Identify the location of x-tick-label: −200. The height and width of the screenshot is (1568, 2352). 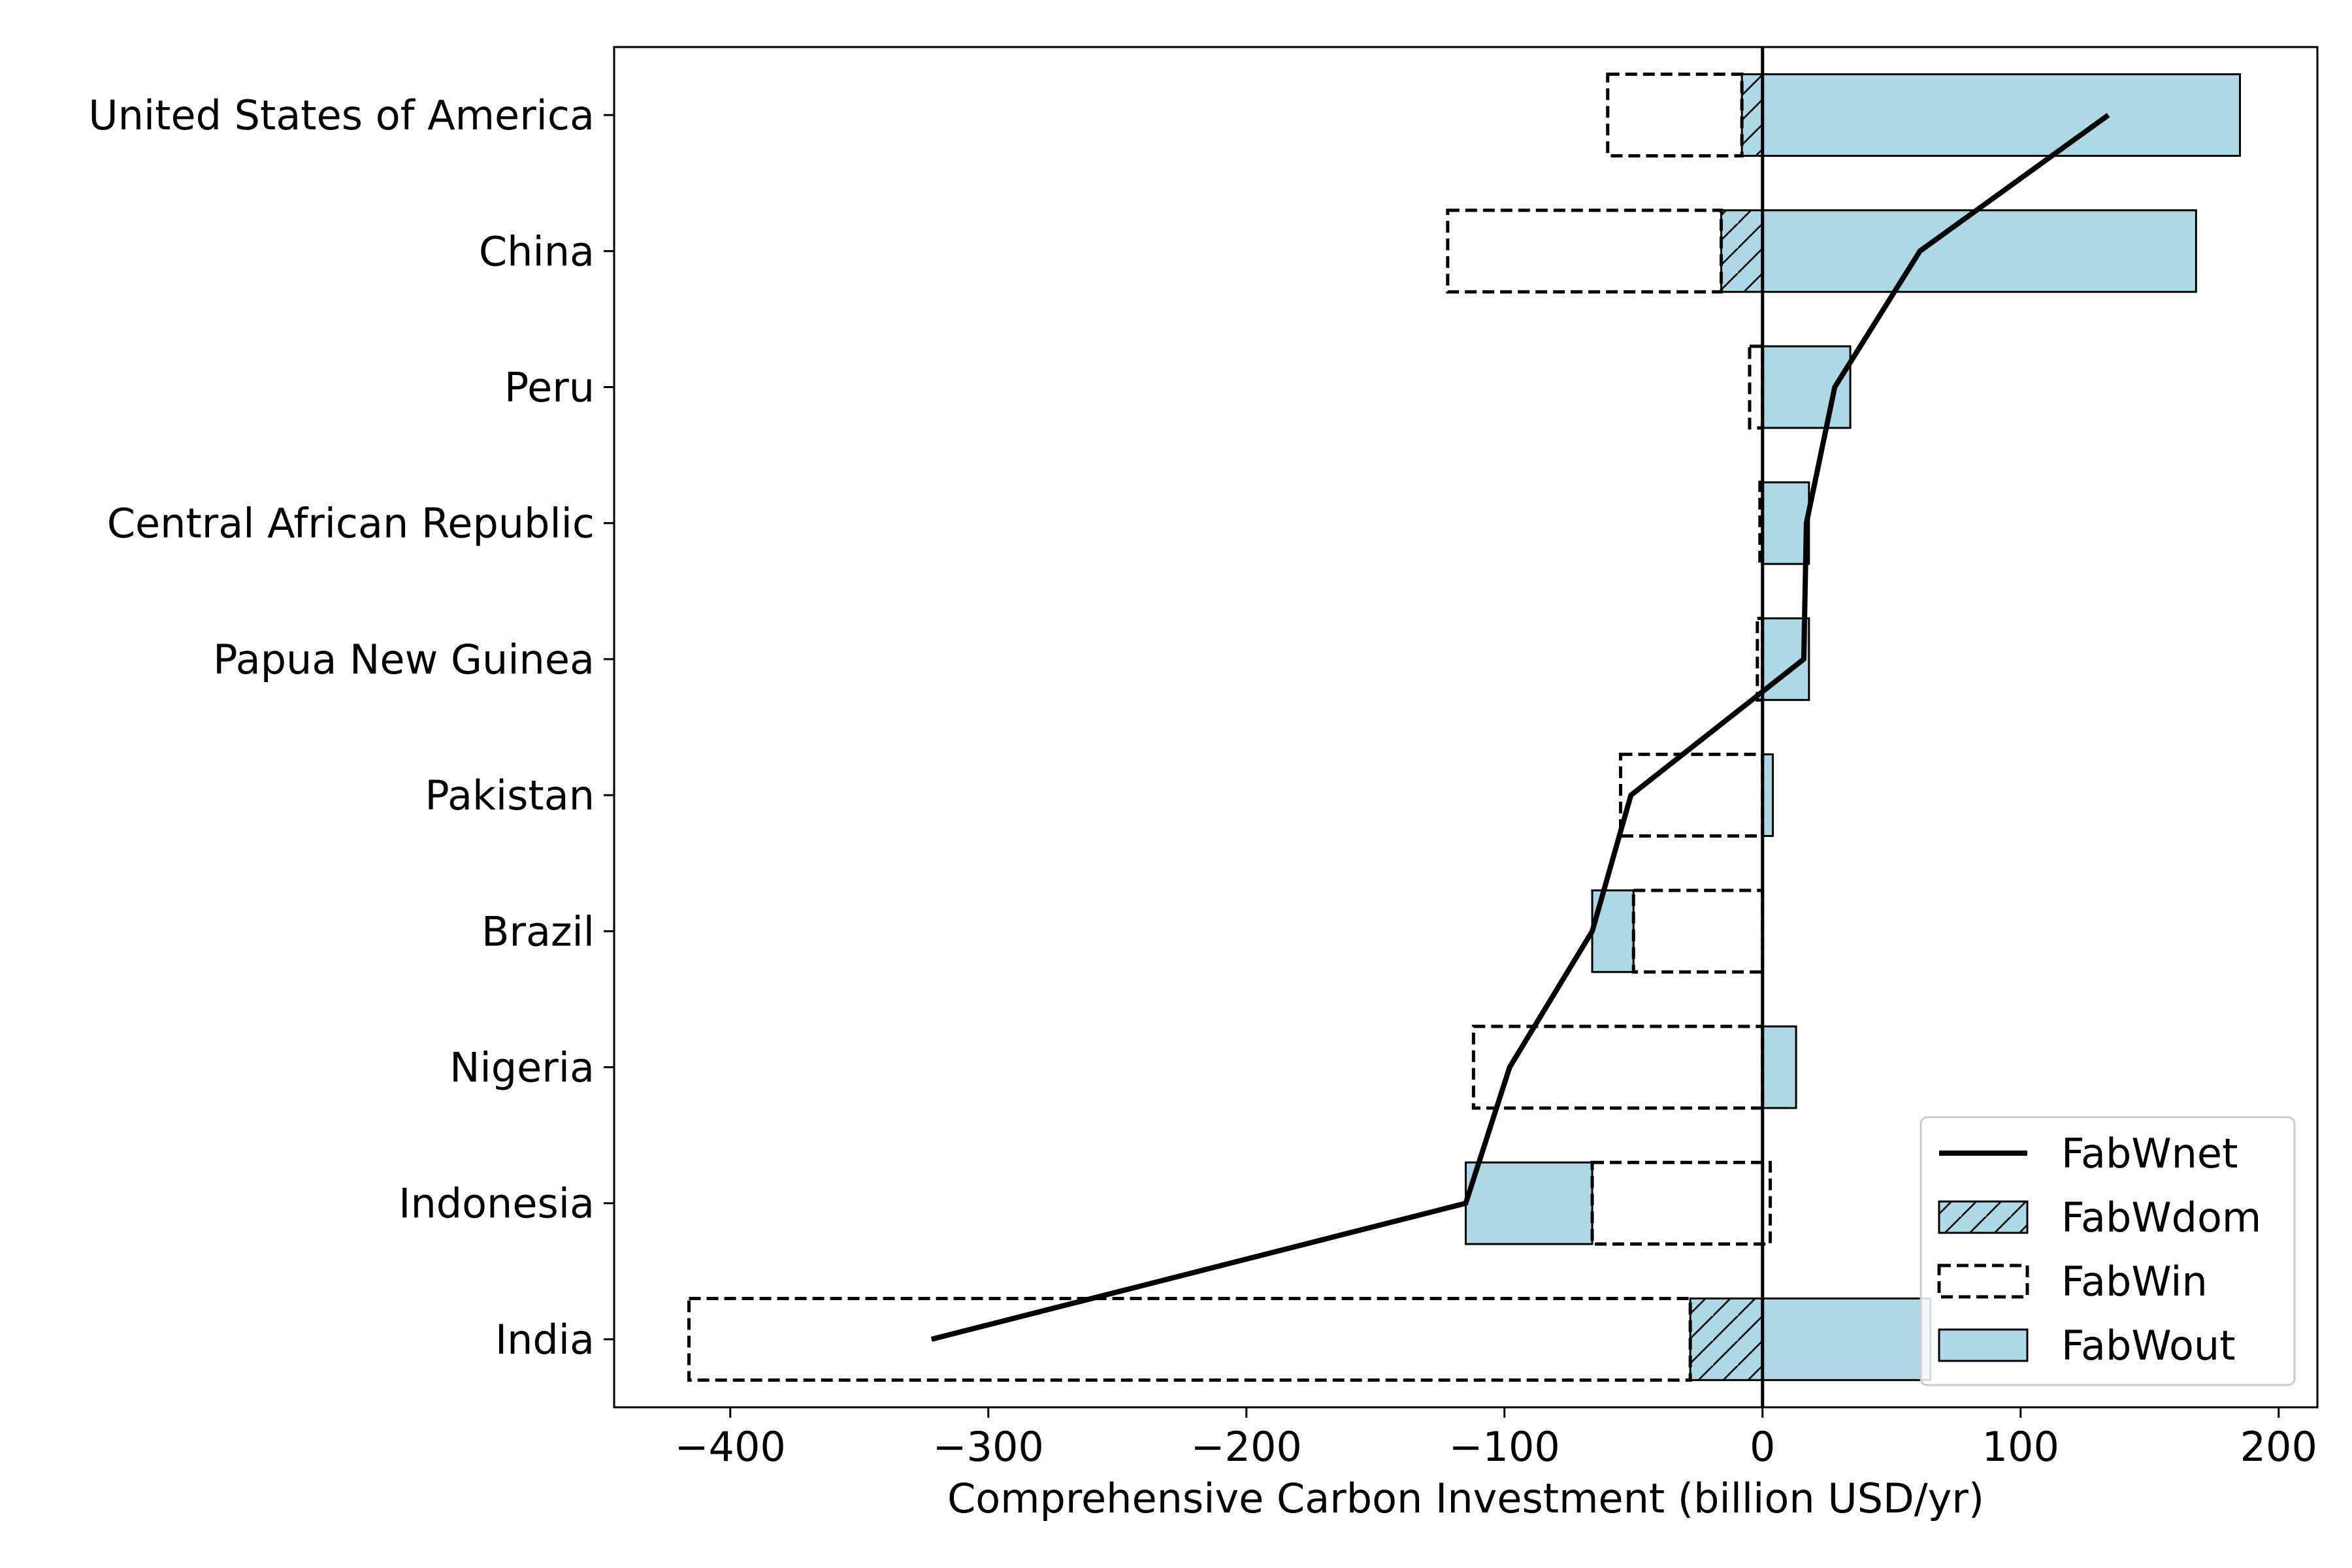
(1246, 1447).